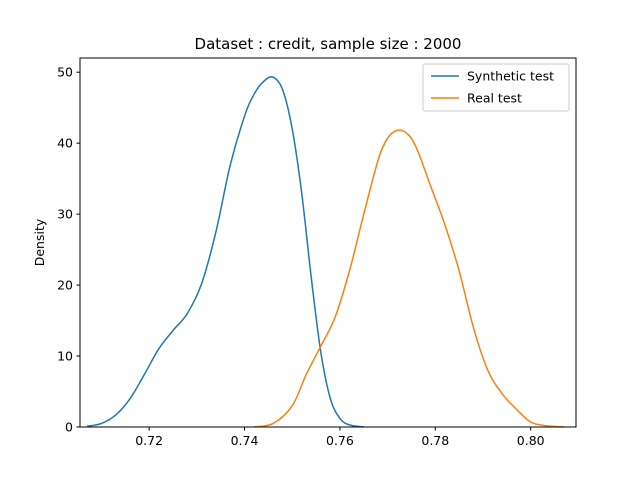  What do you see at coordinates (435, 440) in the screenshot?
I see `x-tick-label: 0.78` at bounding box center [435, 440].